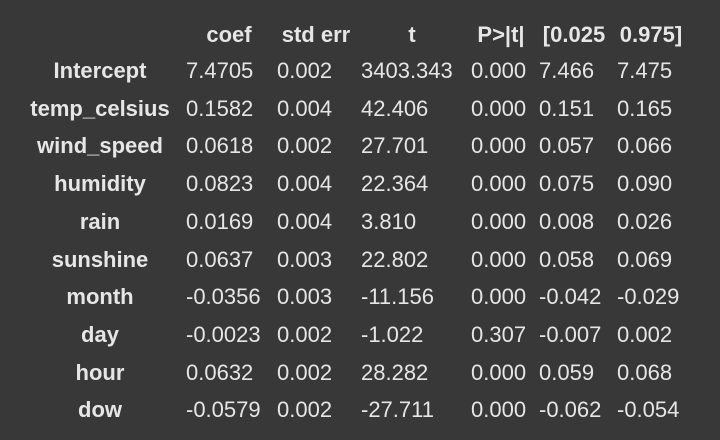  I want to click on table-cell: -0.029, so click(648, 297).